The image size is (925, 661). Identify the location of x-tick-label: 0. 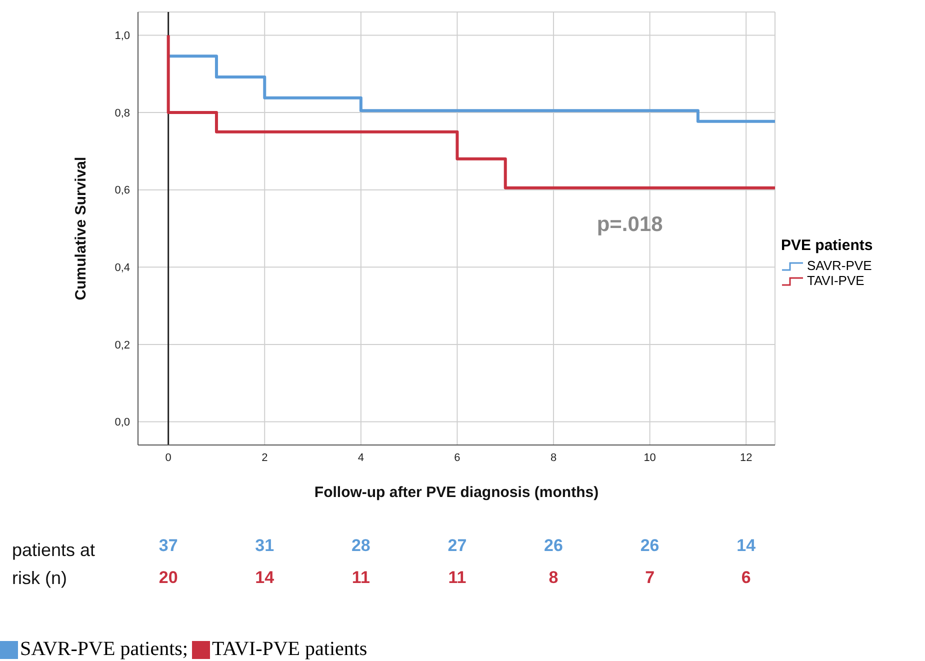
(168, 458).